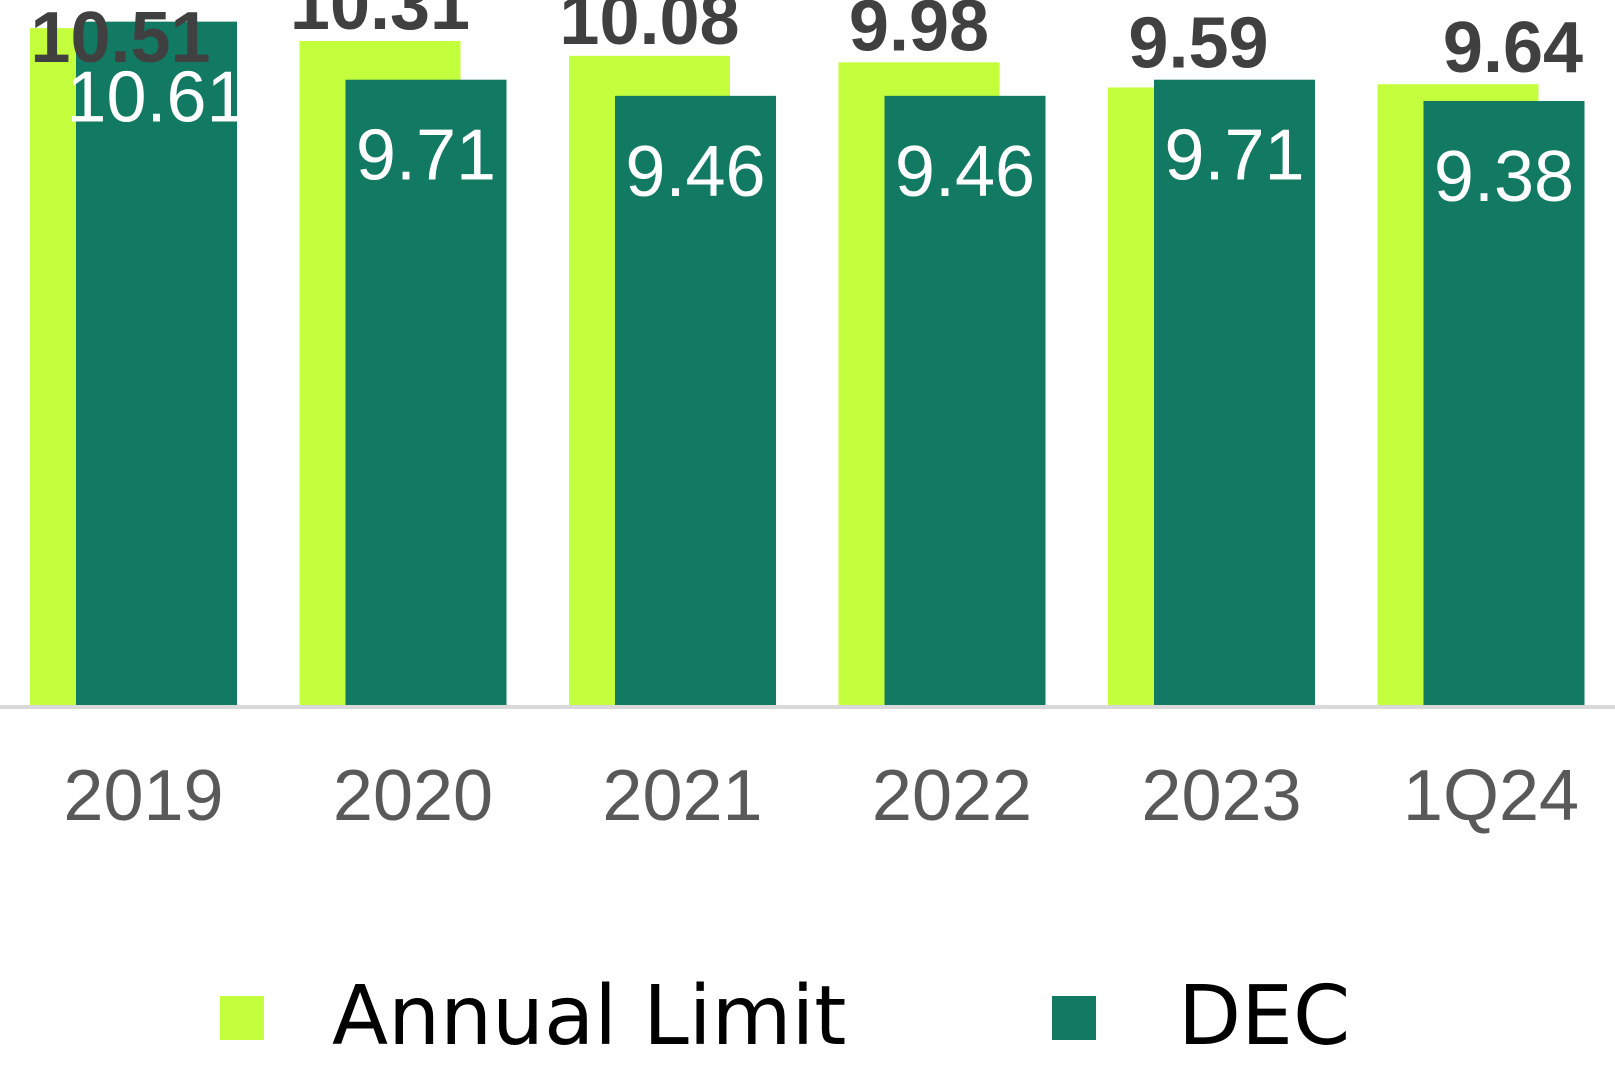  What do you see at coordinates (682, 796) in the screenshot?
I see `category-label-2021: 2021` at bounding box center [682, 796].